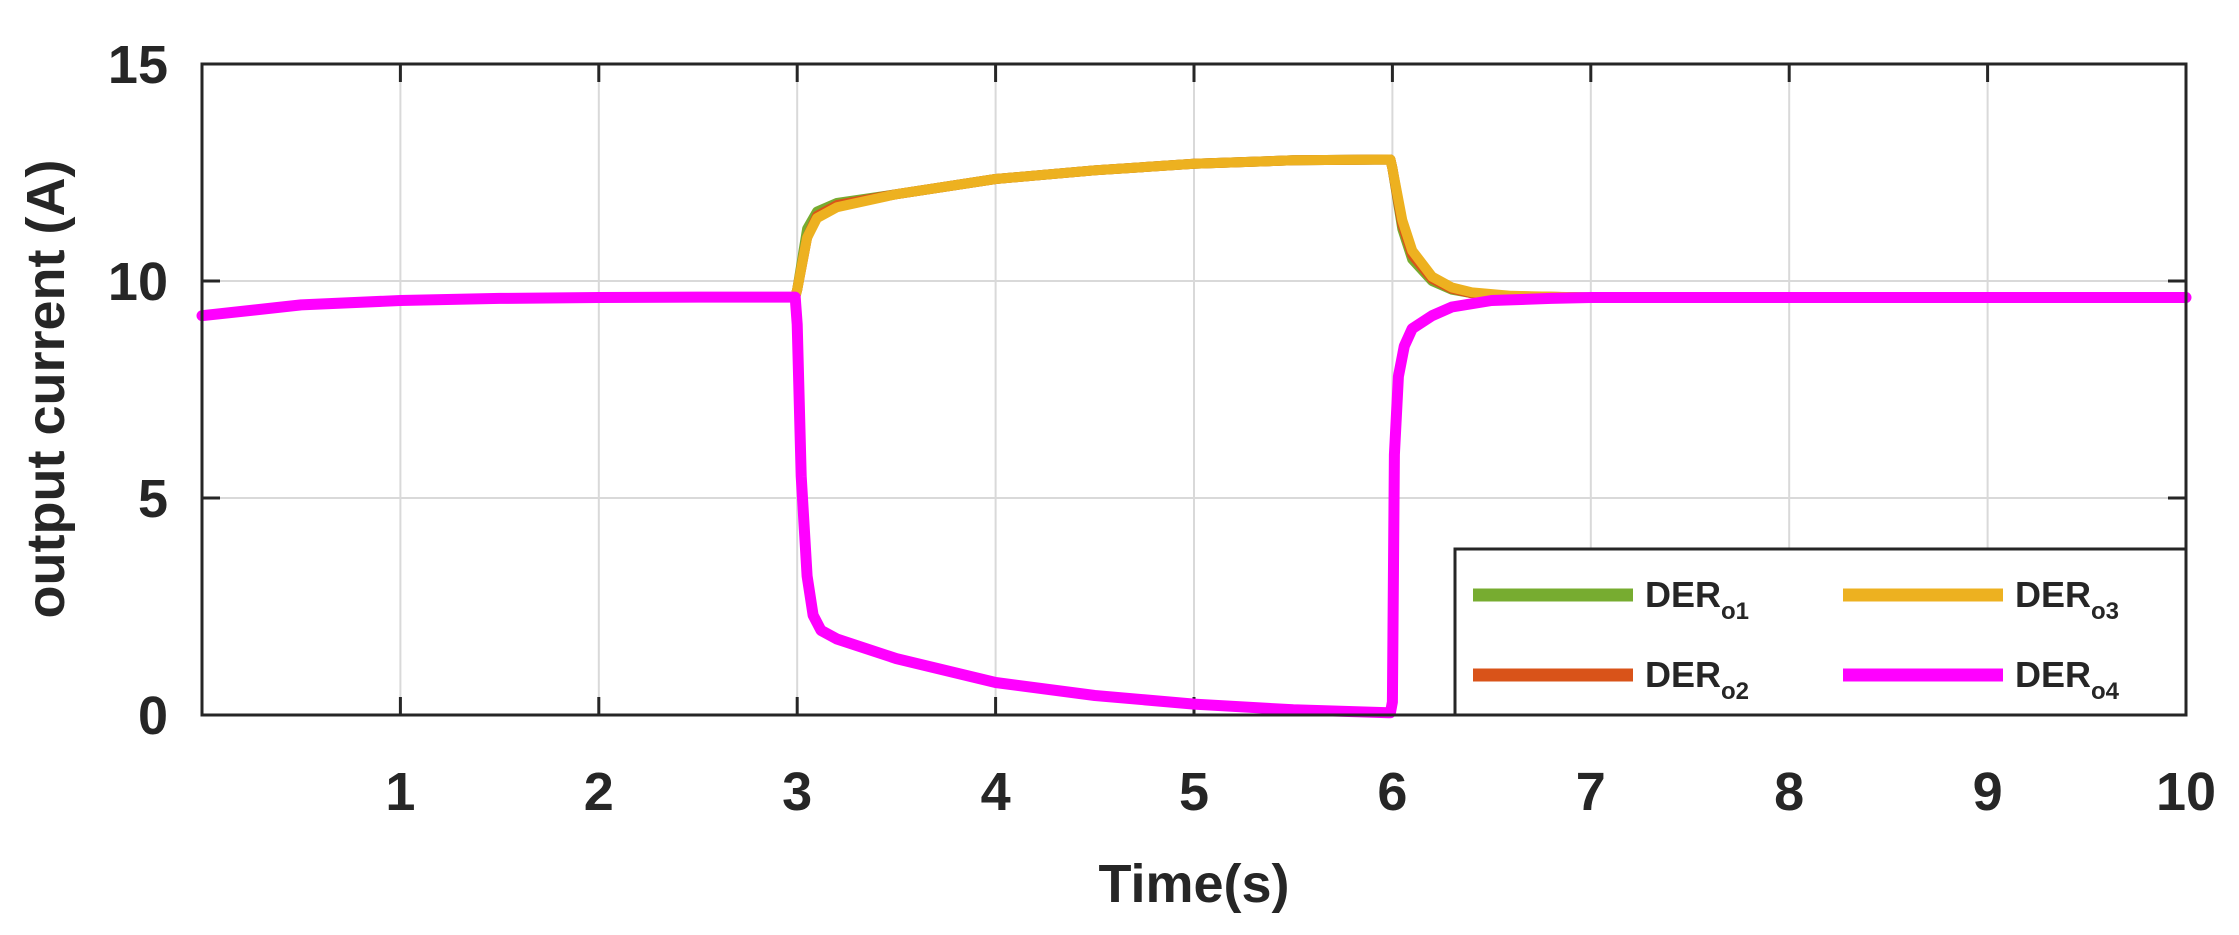 This screenshot has height=935, width=2239. Describe the element at coordinates (138, 65) in the screenshot. I see `y-tick-label: 15` at that location.